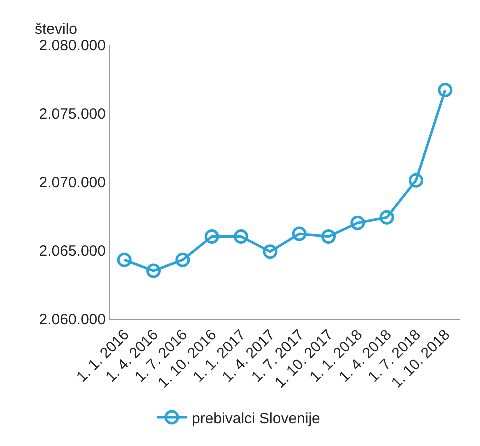 This screenshot has height=446, width=480. What do you see at coordinates (72, 319) in the screenshot?
I see `y-tick-label: 2.060.000` at bounding box center [72, 319].